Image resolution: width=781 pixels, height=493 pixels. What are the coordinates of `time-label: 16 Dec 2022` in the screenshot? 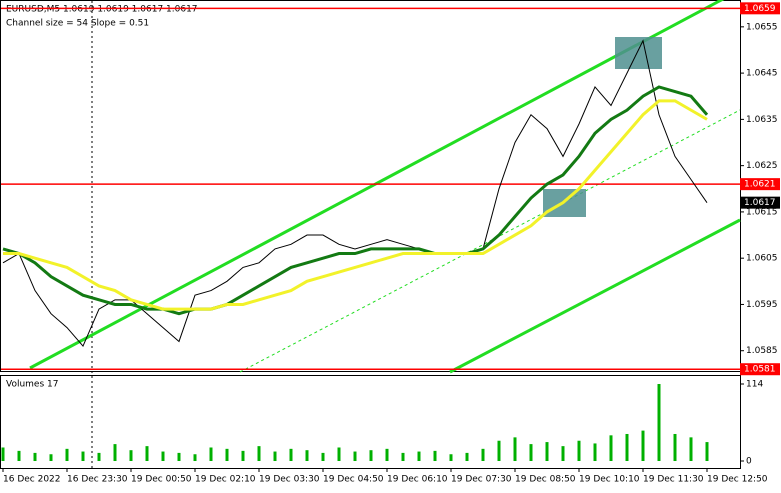 It's located at (32, 480).